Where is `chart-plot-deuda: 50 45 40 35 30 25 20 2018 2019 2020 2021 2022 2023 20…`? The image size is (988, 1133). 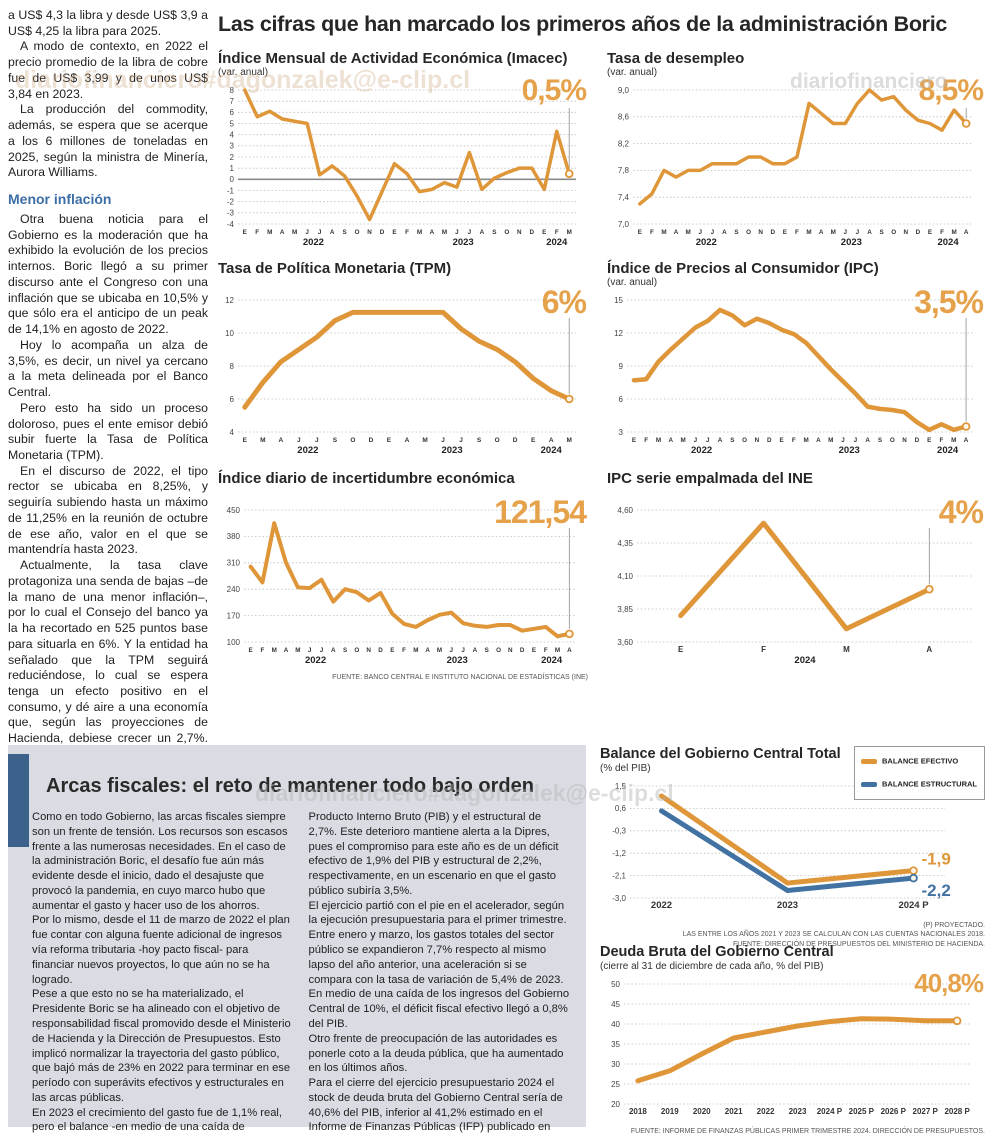
chart-plot-deuda: 50 45 40 35 30 25 20 2018 2019 2020 2021 2022 2023 20… is located at coordinates (791, 1047).